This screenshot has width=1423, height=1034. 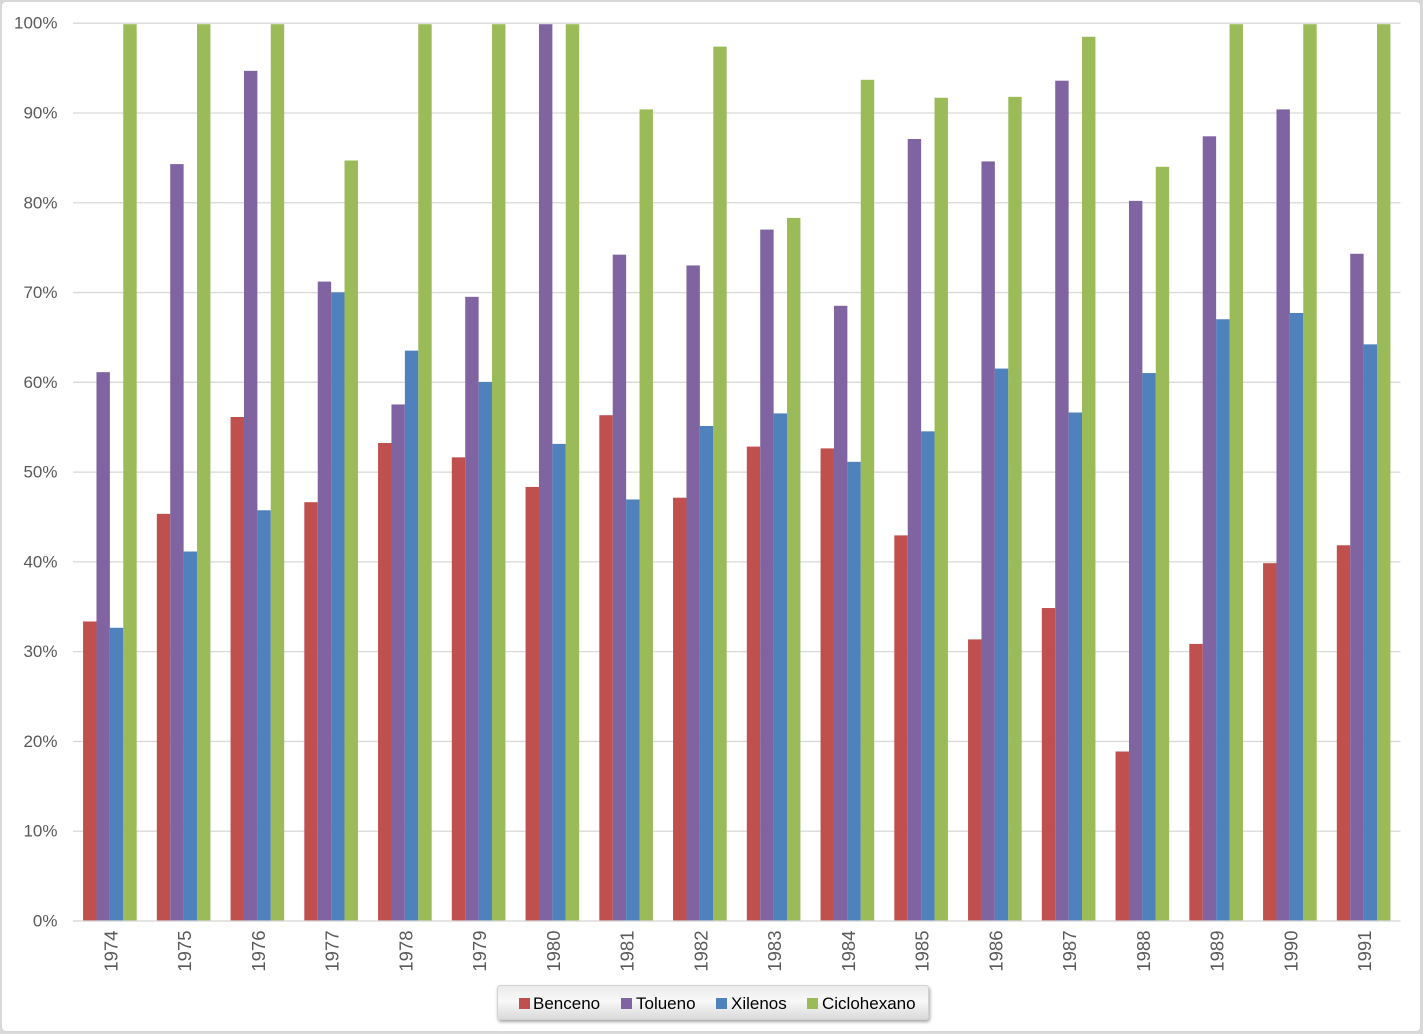 What do you see at coordinates (184, 951) in the screenshot?
I see `svg-text: 1975` at bounding box center [184, 951].